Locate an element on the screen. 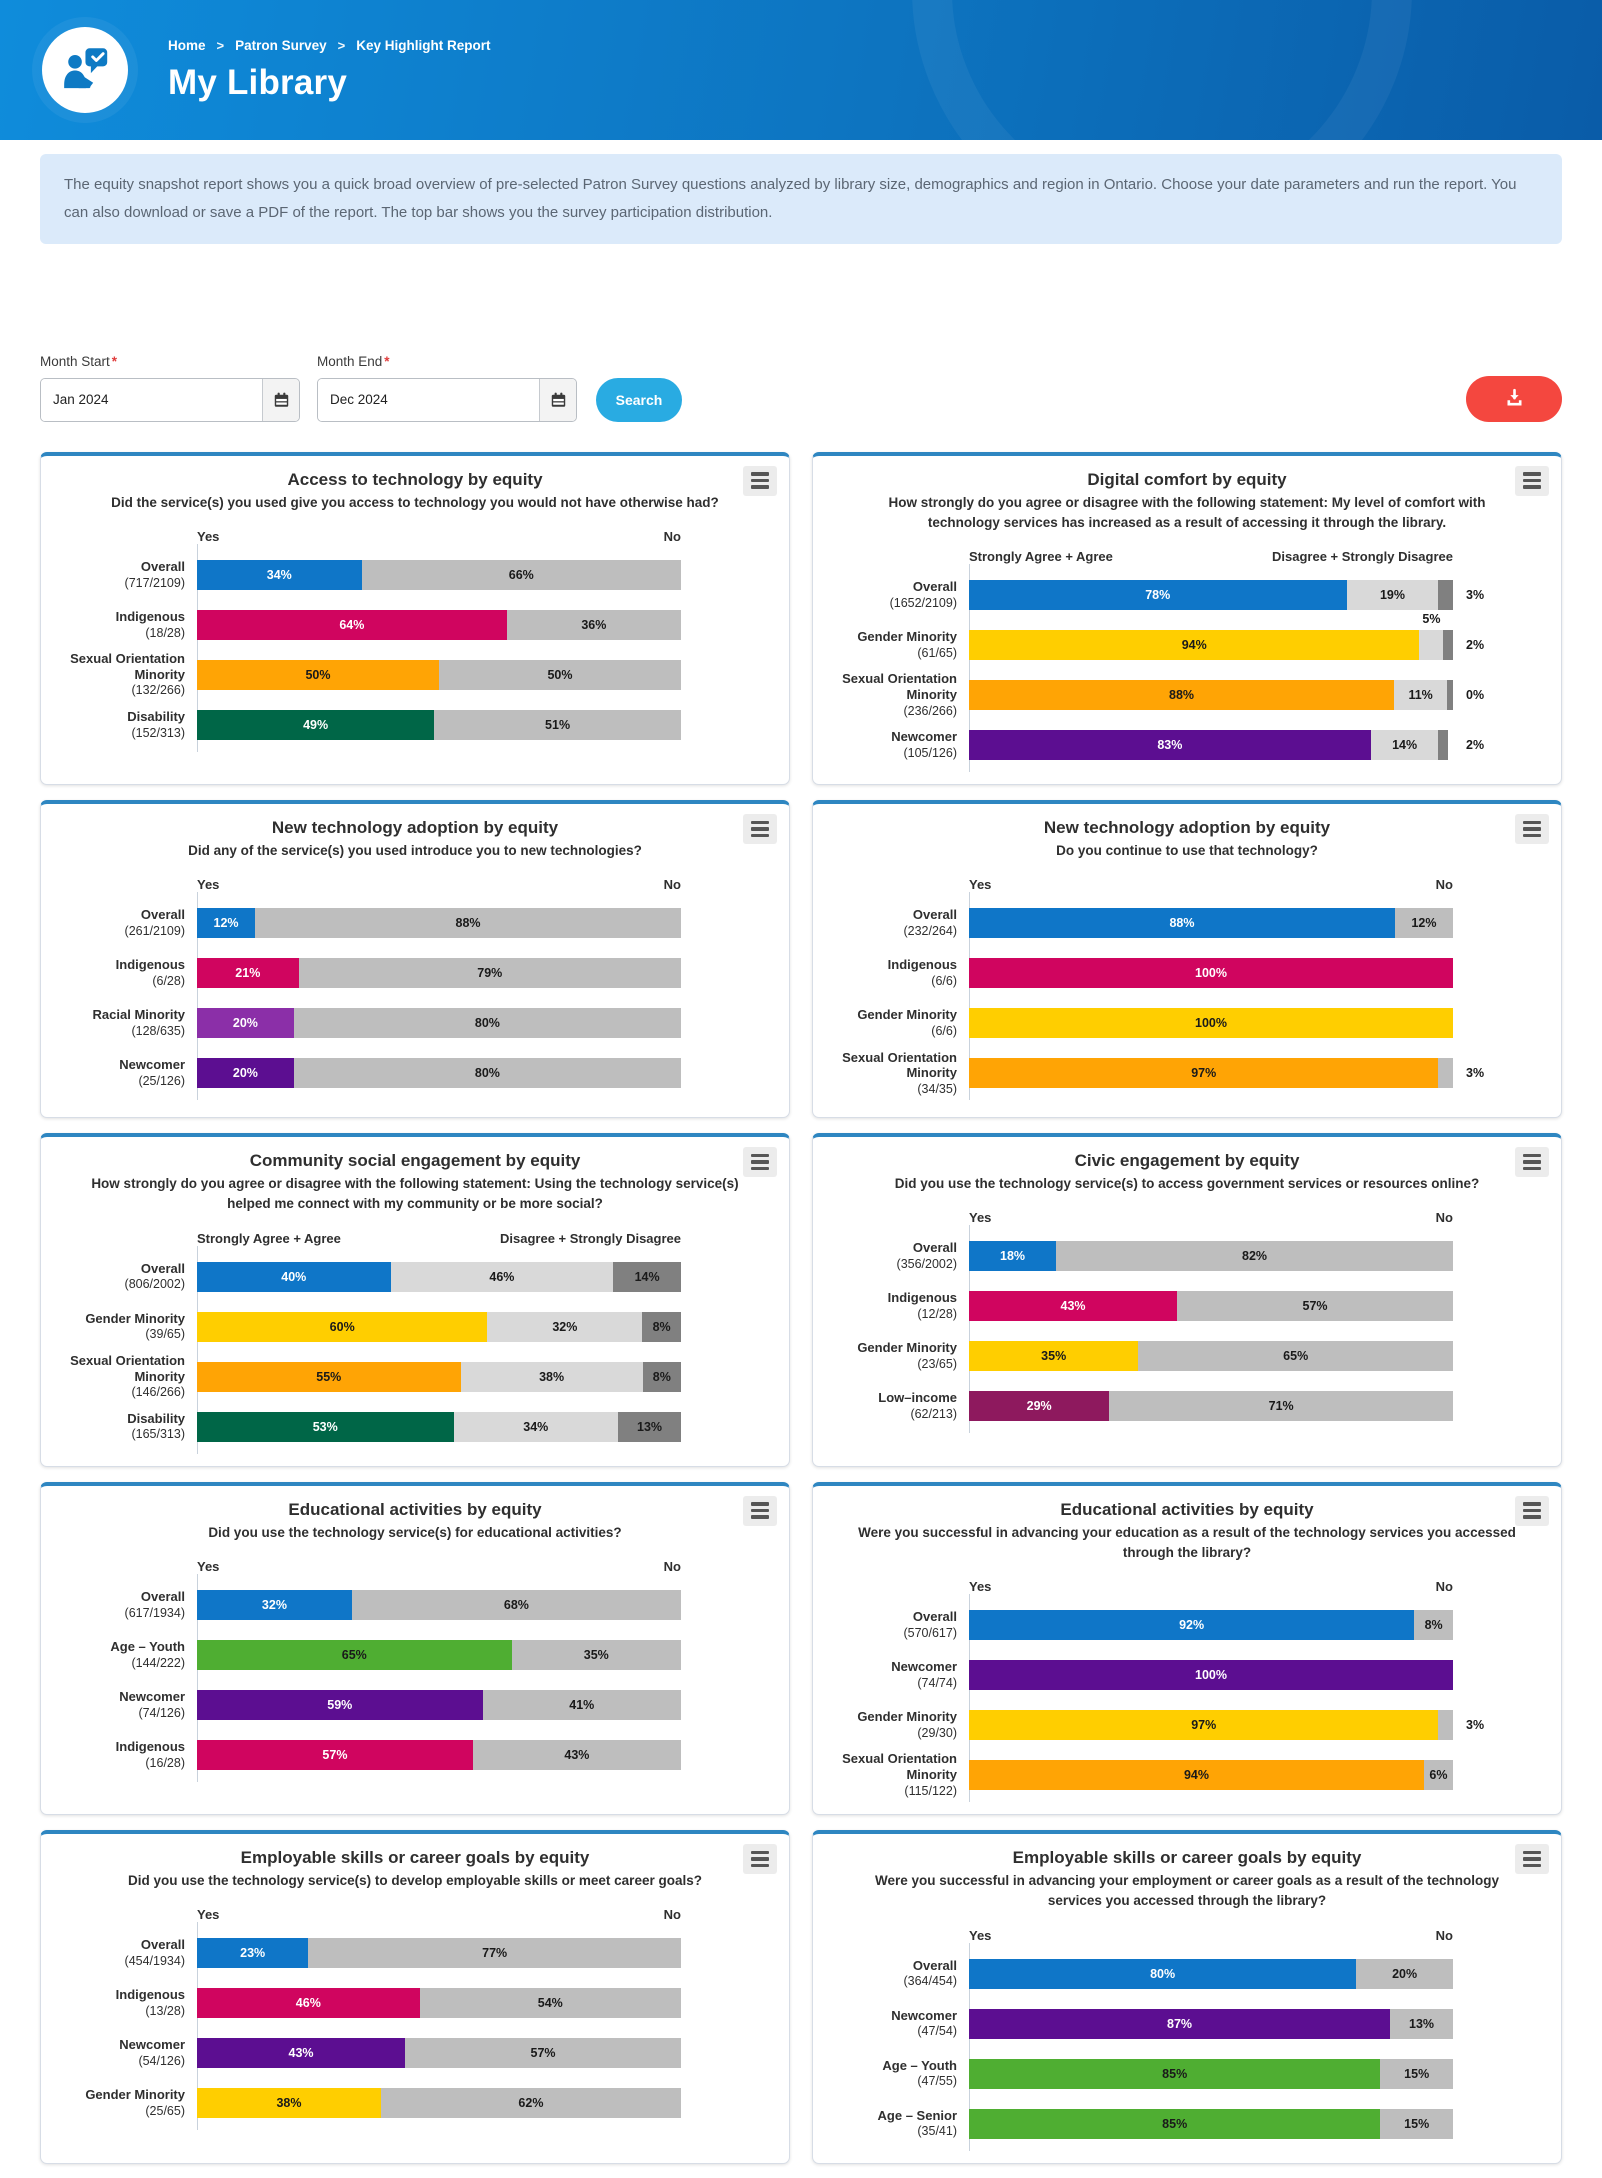 The image size is (1602, 2178). month-start-input is located at coordinates (151, 399).